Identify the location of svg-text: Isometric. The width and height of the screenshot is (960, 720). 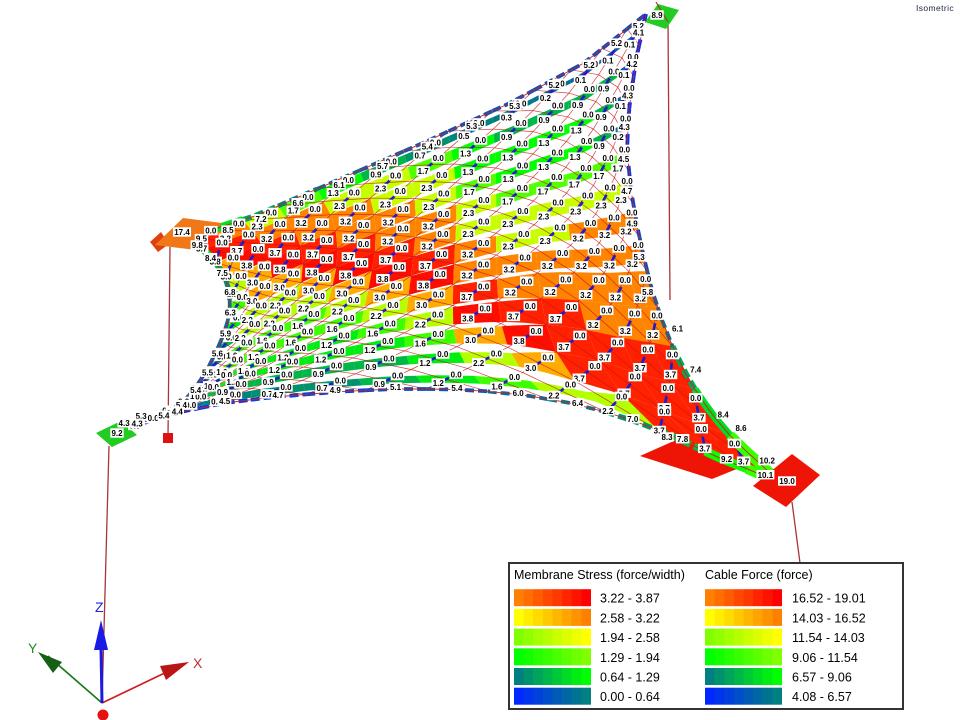
(935, 8).